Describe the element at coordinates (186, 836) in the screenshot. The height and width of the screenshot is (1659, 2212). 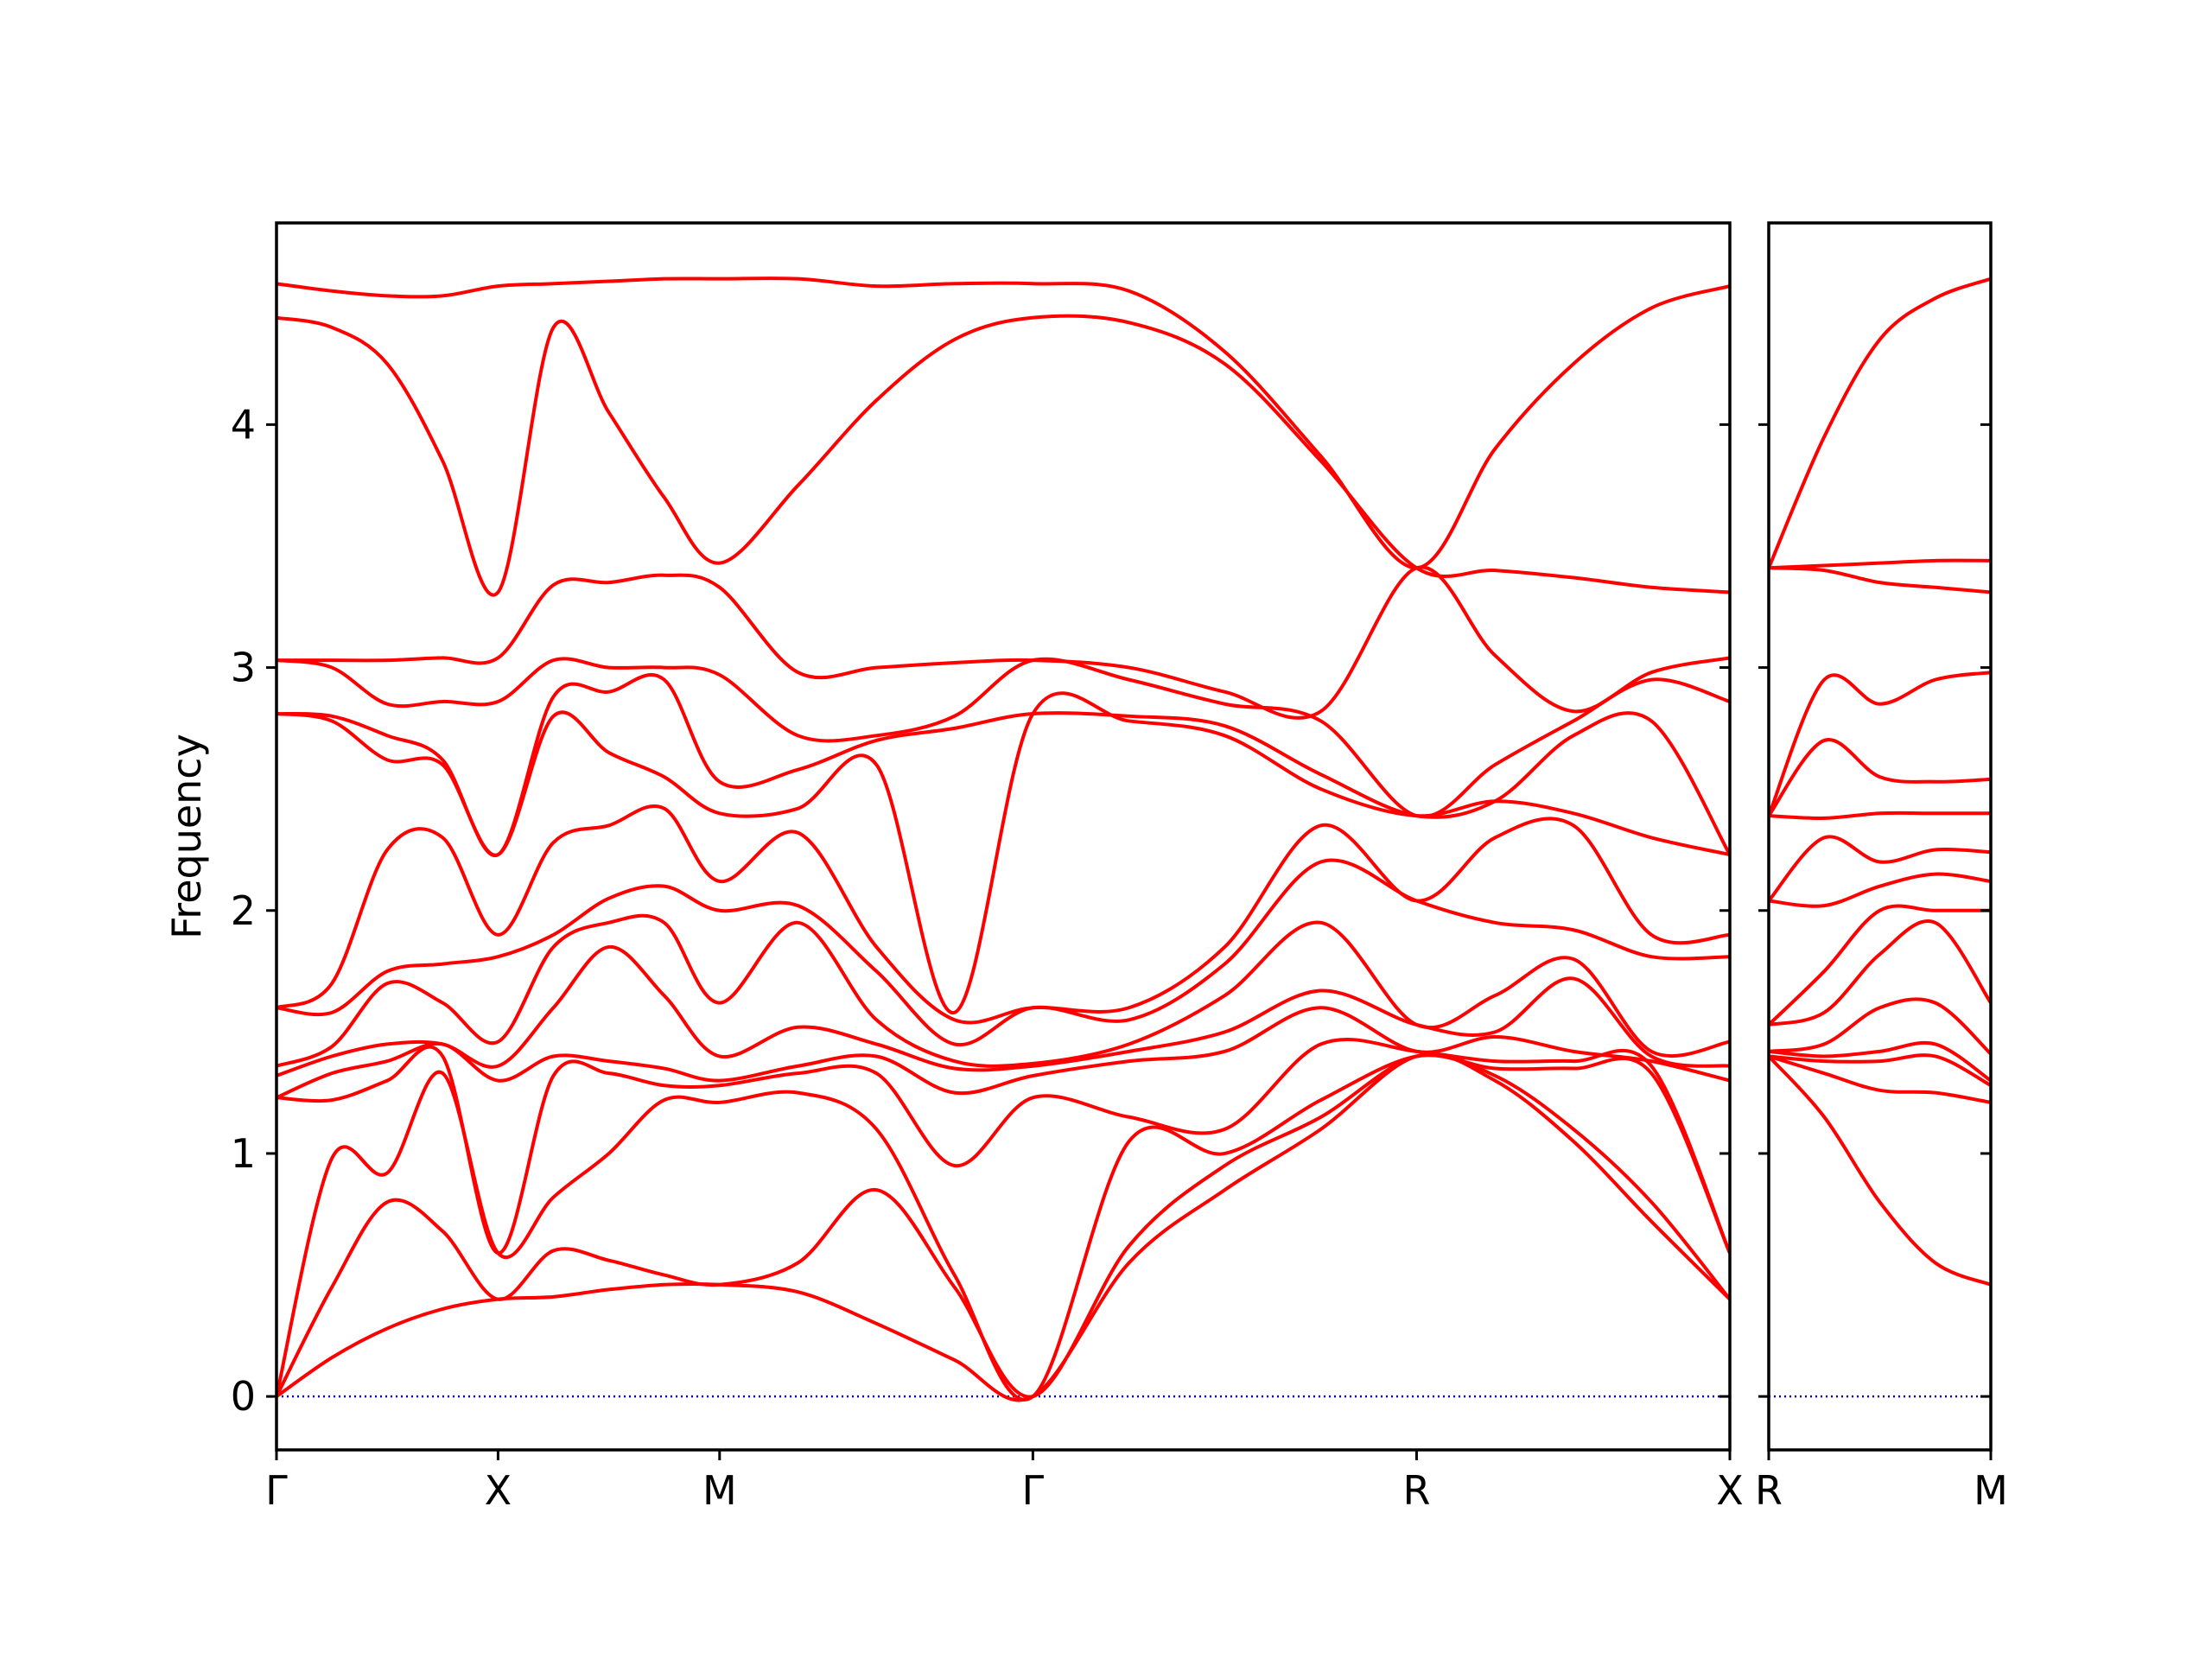
I see `y-axis-title: Frequency` at that location.